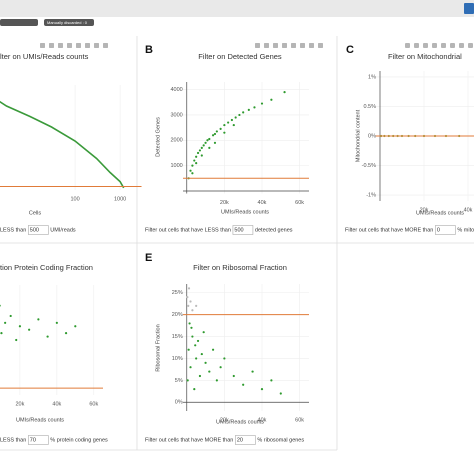 The height and width of the screenshot is (474, 474). I want to click on y-axis-label: Ribosomal Fraction, so click(158, 347).